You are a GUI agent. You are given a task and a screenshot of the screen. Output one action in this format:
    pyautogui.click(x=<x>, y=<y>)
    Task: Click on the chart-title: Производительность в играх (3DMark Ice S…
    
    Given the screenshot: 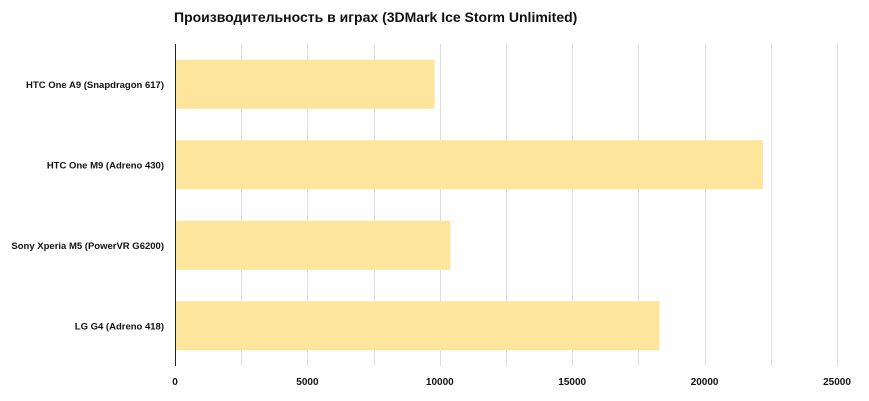 What is the action you would take?
    pyautogui.click(x=376, y=17)
    